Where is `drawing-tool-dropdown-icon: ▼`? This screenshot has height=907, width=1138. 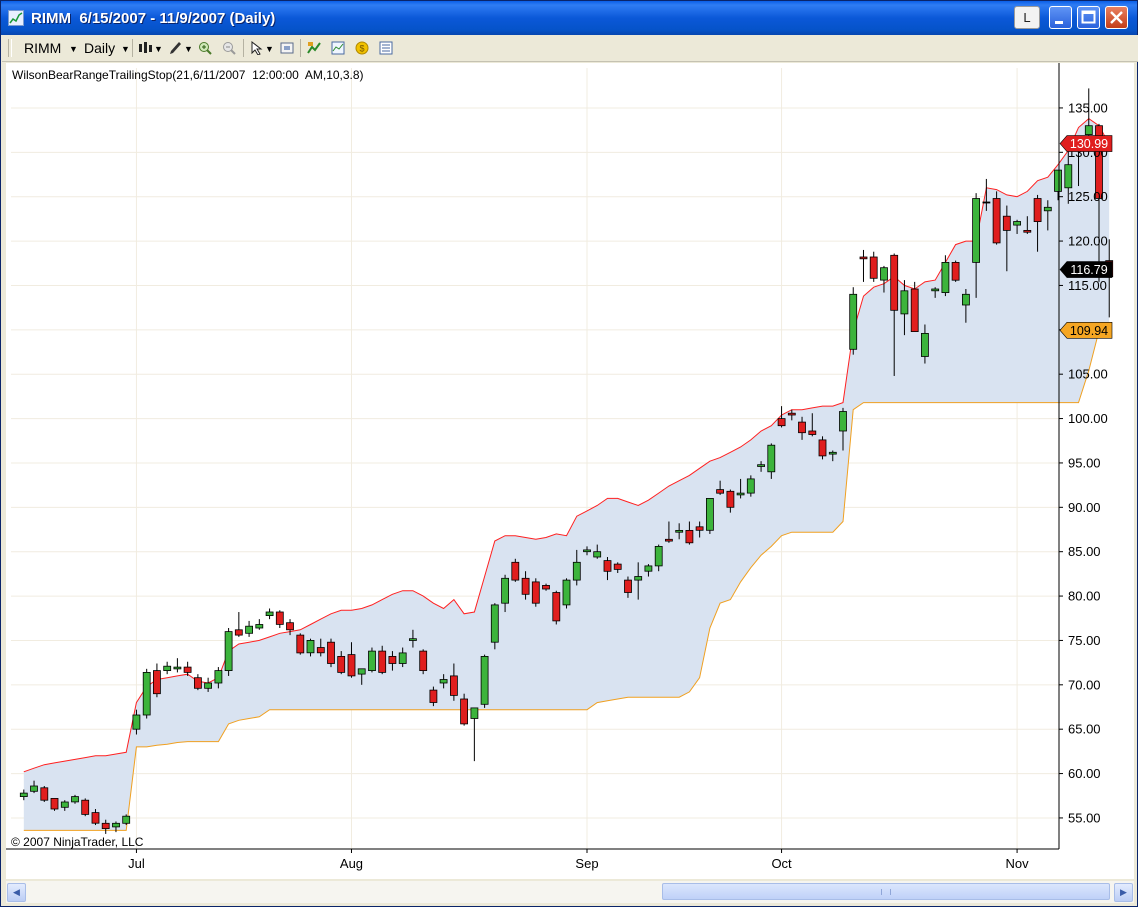
drawing-tool-dropdown-icon: ▼ is located at coordinates (188, 49).